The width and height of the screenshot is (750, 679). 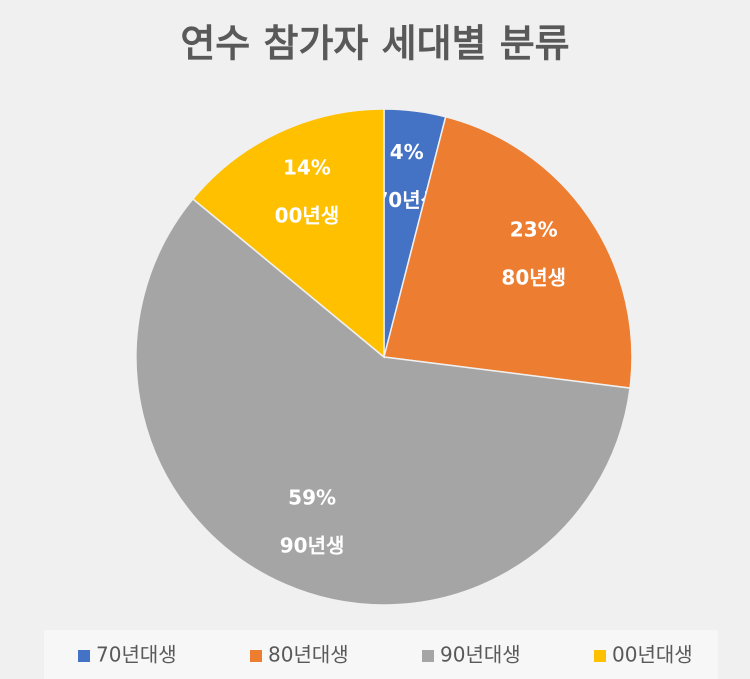 What do you see at coordinates (652, 655) in the screenshot?
I see `legend-label: 00년대생` at bounding box center [652, 655].